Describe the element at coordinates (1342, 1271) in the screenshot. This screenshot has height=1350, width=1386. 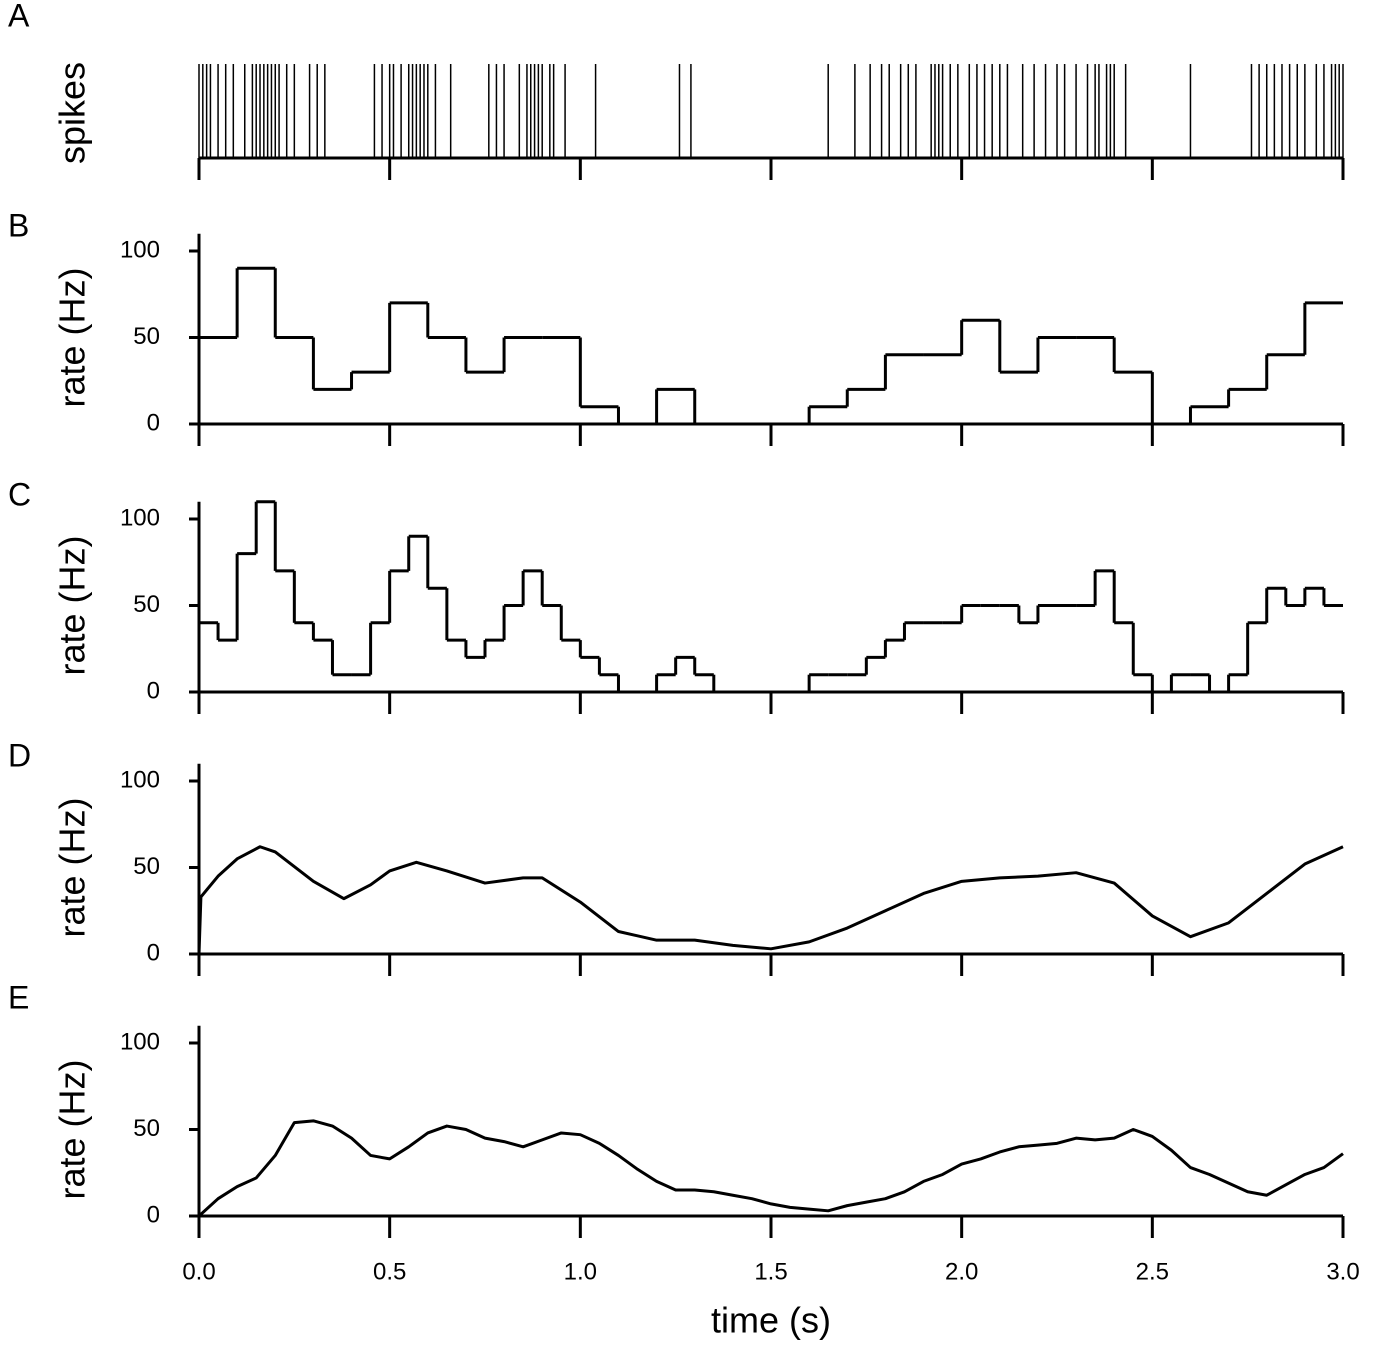
I see `x-tick-label: 3.0` at that location.